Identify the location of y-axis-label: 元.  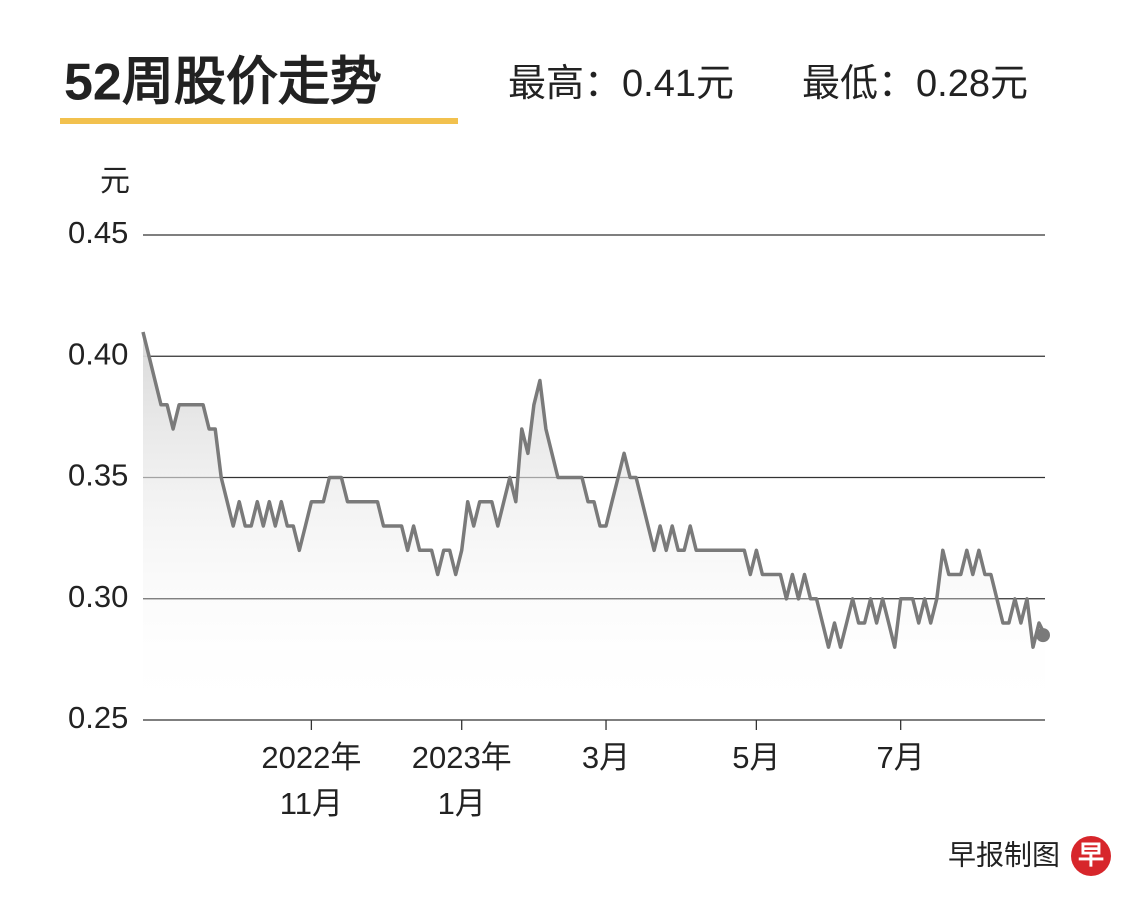
(115, 181).